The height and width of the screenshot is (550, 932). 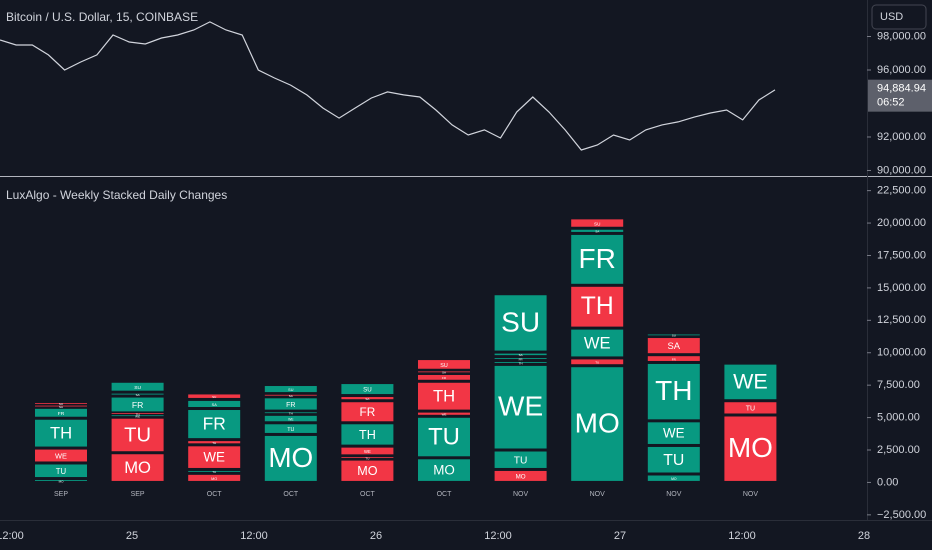 I want to click on value-tick-label: 22,500.00, so click(x=901, y=191).